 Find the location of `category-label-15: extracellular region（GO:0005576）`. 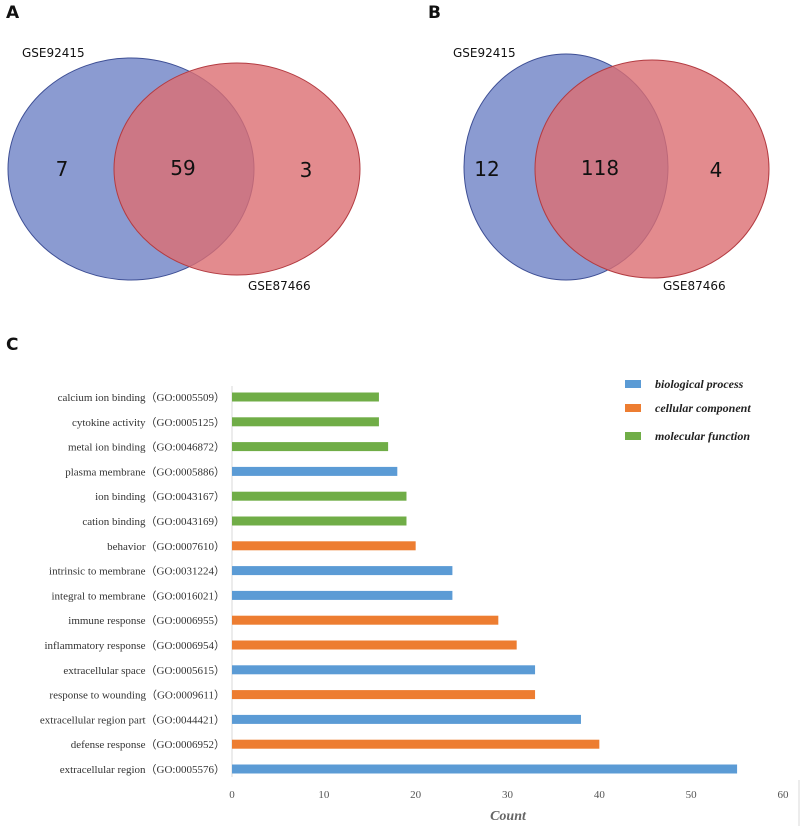

category-label-15: extracellular region（GO:0005576） is located at coordinates (142, 769).